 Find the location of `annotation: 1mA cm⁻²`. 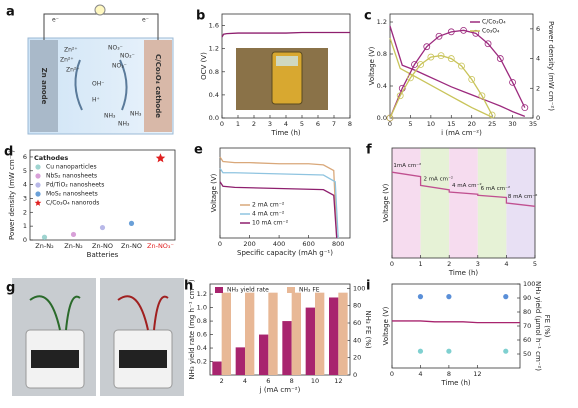

annotation: 1mA cm⁻² is located at coordinates (407, 165).